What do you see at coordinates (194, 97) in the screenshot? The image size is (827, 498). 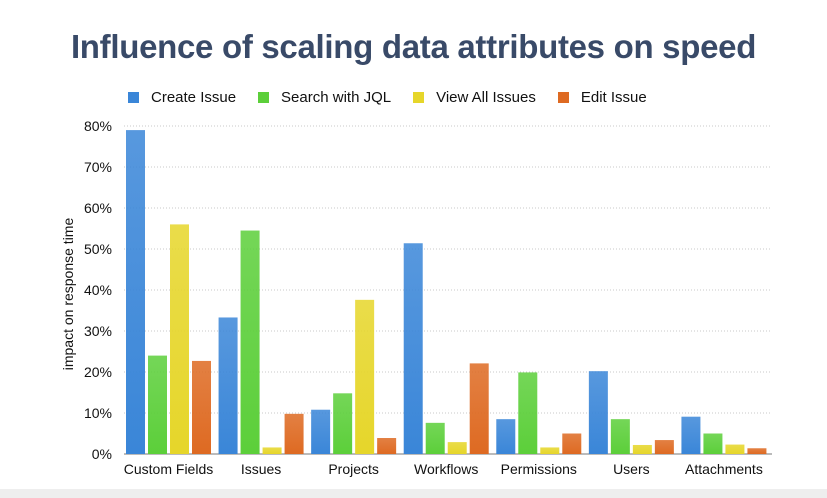 I see `legend-label: Create Issue` at bounding box center [194, 97].